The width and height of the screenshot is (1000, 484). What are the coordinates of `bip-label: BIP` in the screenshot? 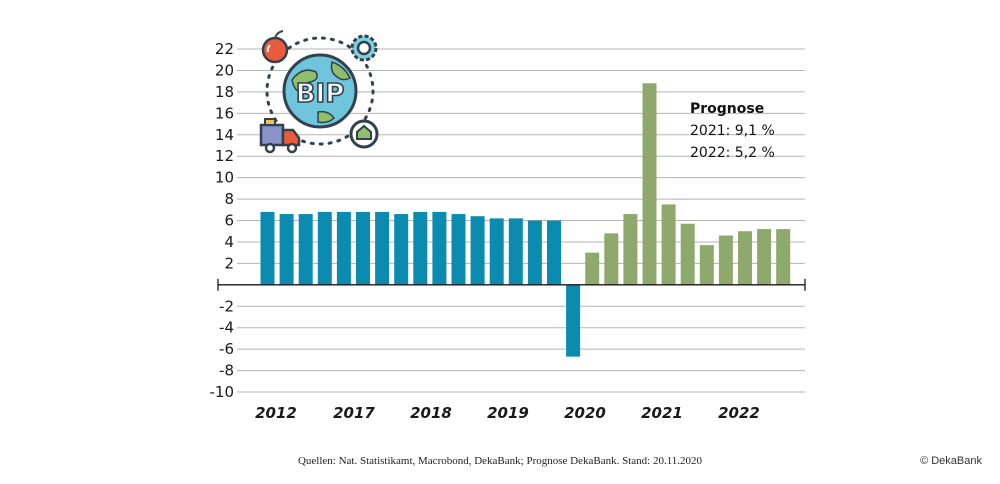 It's located at (320, 94).